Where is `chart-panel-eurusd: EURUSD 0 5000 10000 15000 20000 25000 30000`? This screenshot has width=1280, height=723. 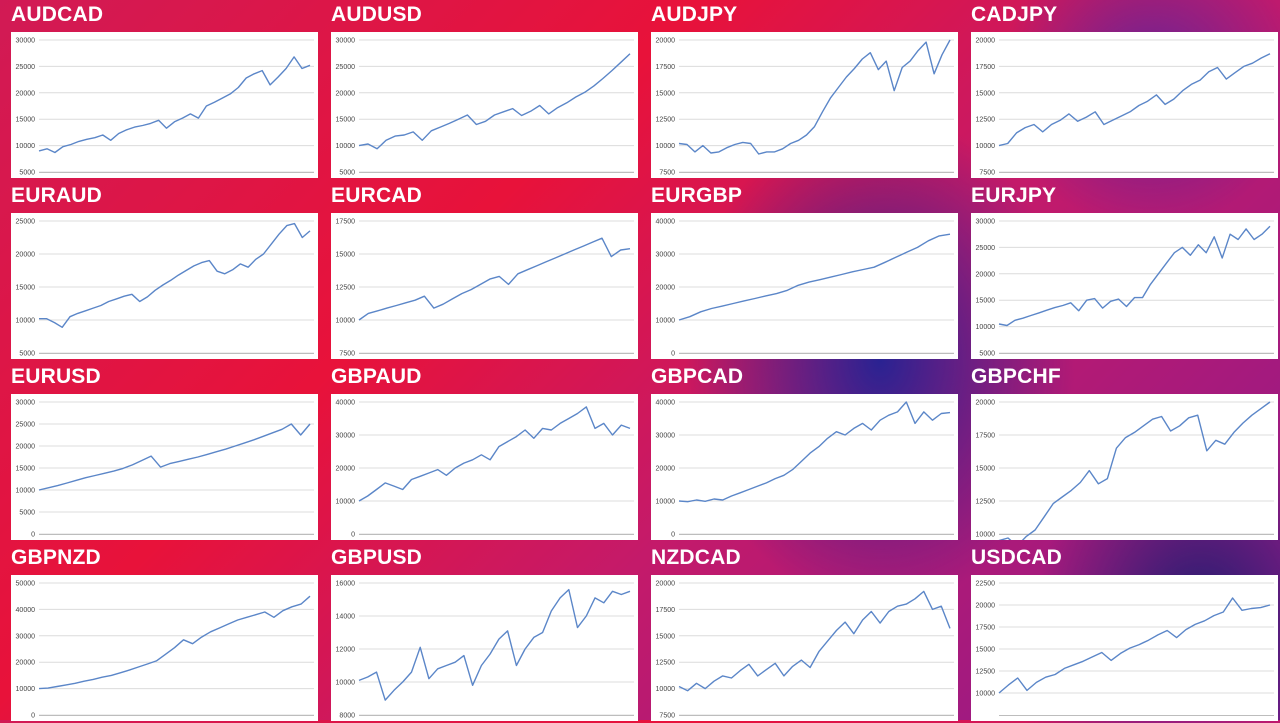
chart-panel-eurusd: EURUSD 0 5000 10000 15000 20000 25000 30000 is located at coordinates (160, 452).